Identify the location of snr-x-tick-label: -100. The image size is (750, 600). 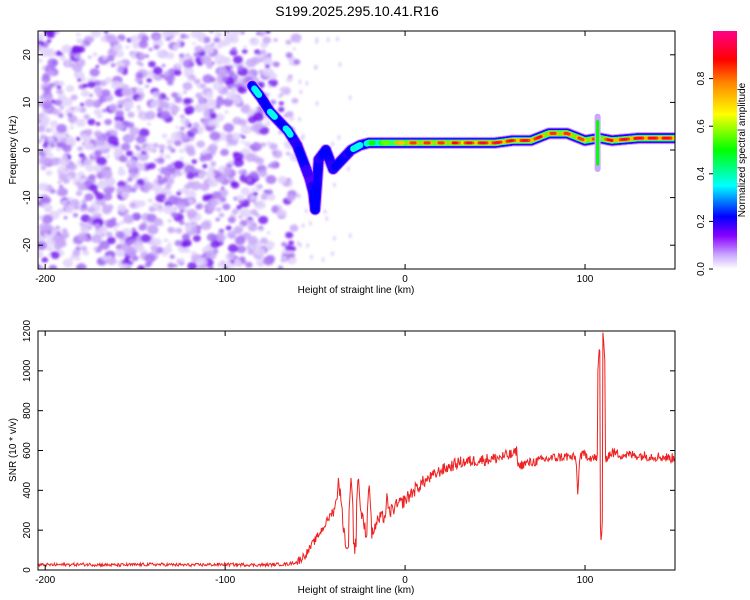
(225, 580).